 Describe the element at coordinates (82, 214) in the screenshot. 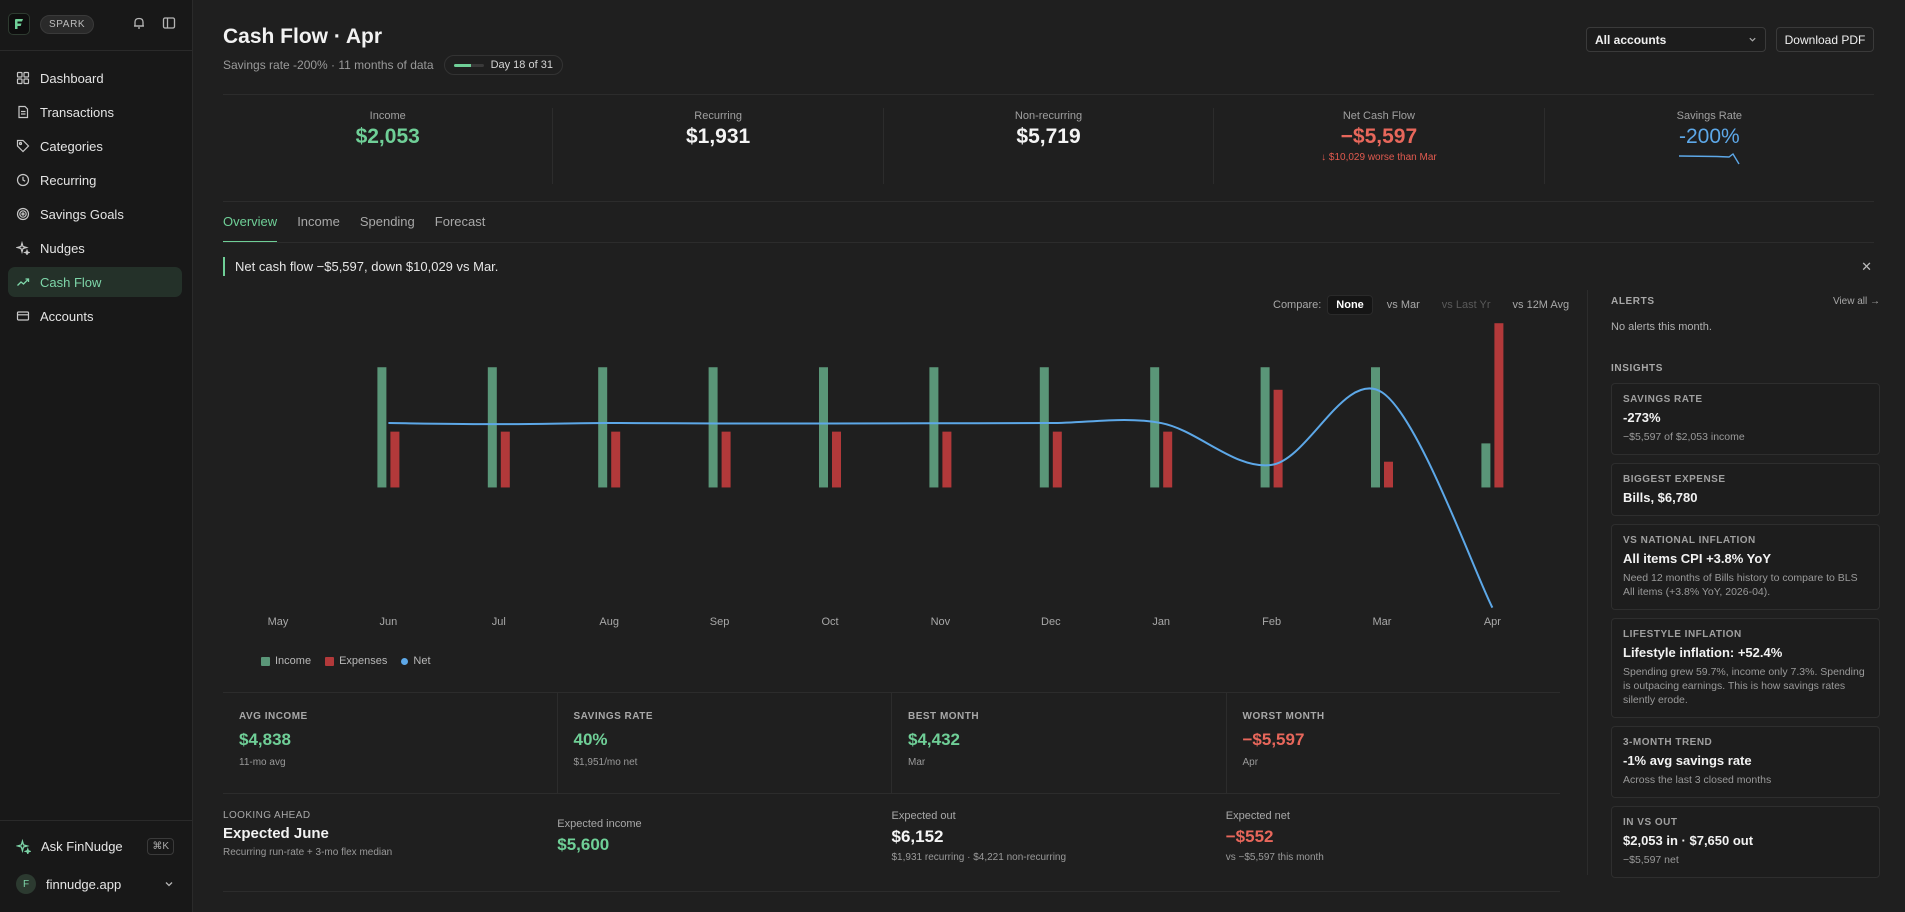

I see `sidebar-item-label: Savings Goals` at that location.